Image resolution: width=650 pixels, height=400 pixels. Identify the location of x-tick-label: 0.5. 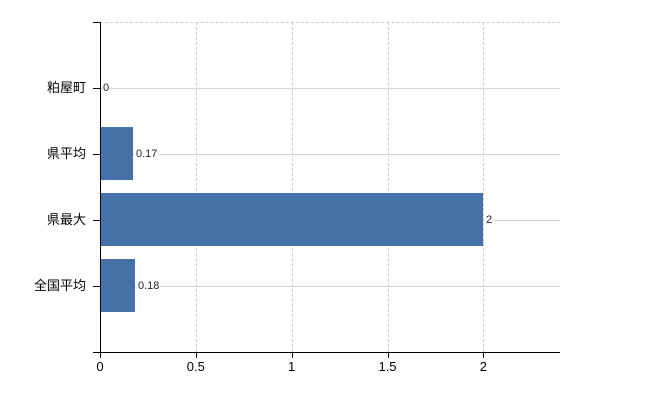
(195, 366).